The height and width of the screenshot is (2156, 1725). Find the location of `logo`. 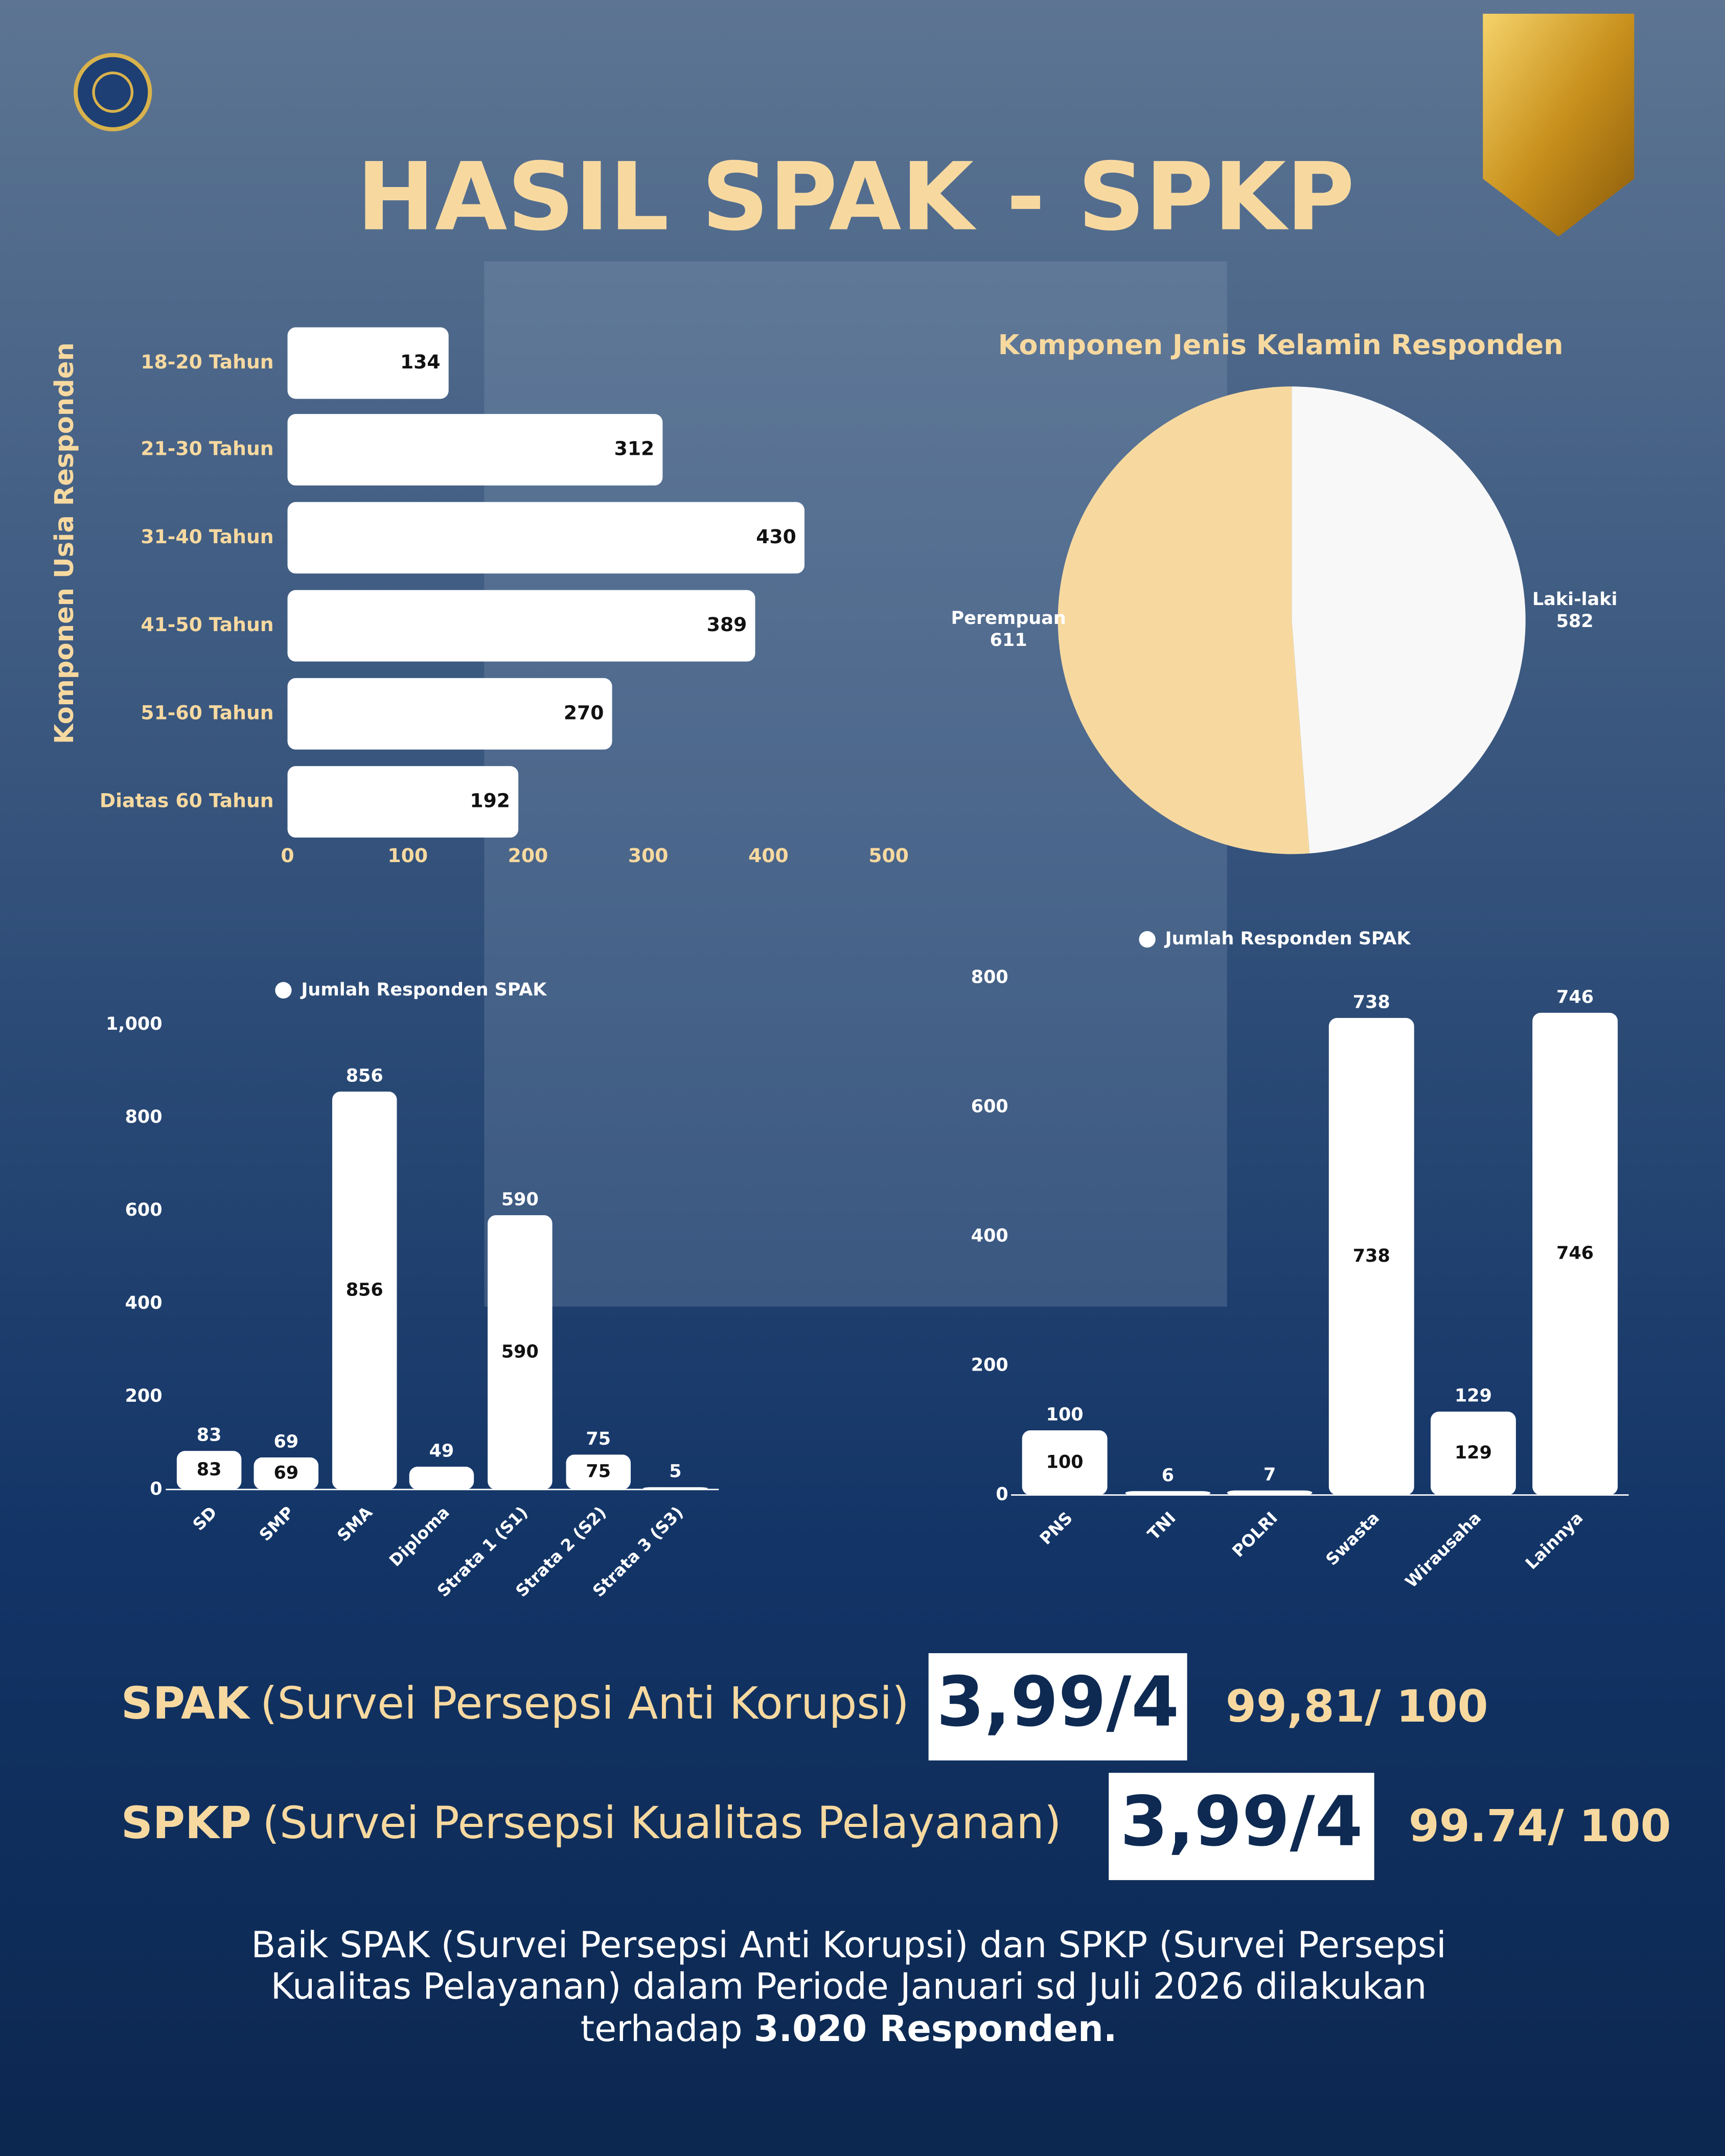

logo is located at coordinates (112, 93).